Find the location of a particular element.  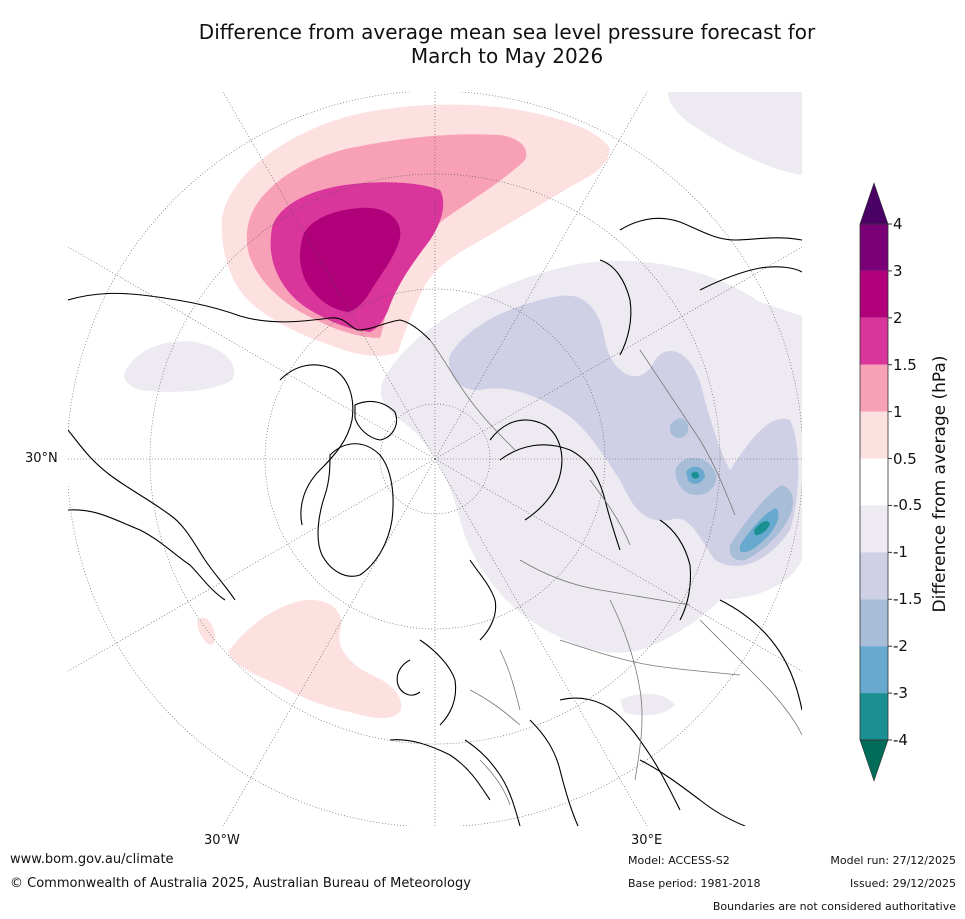

map-title-line2: March to May 2026 is located at coordinates (507, 56).